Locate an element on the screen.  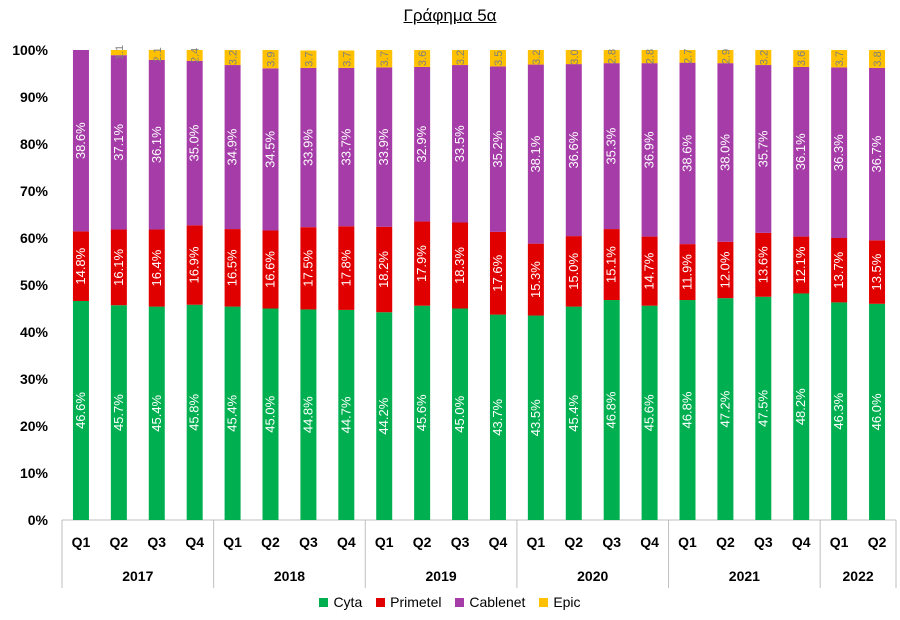
data-label-cyta: 46.3% is located at coordinates (838, 410).